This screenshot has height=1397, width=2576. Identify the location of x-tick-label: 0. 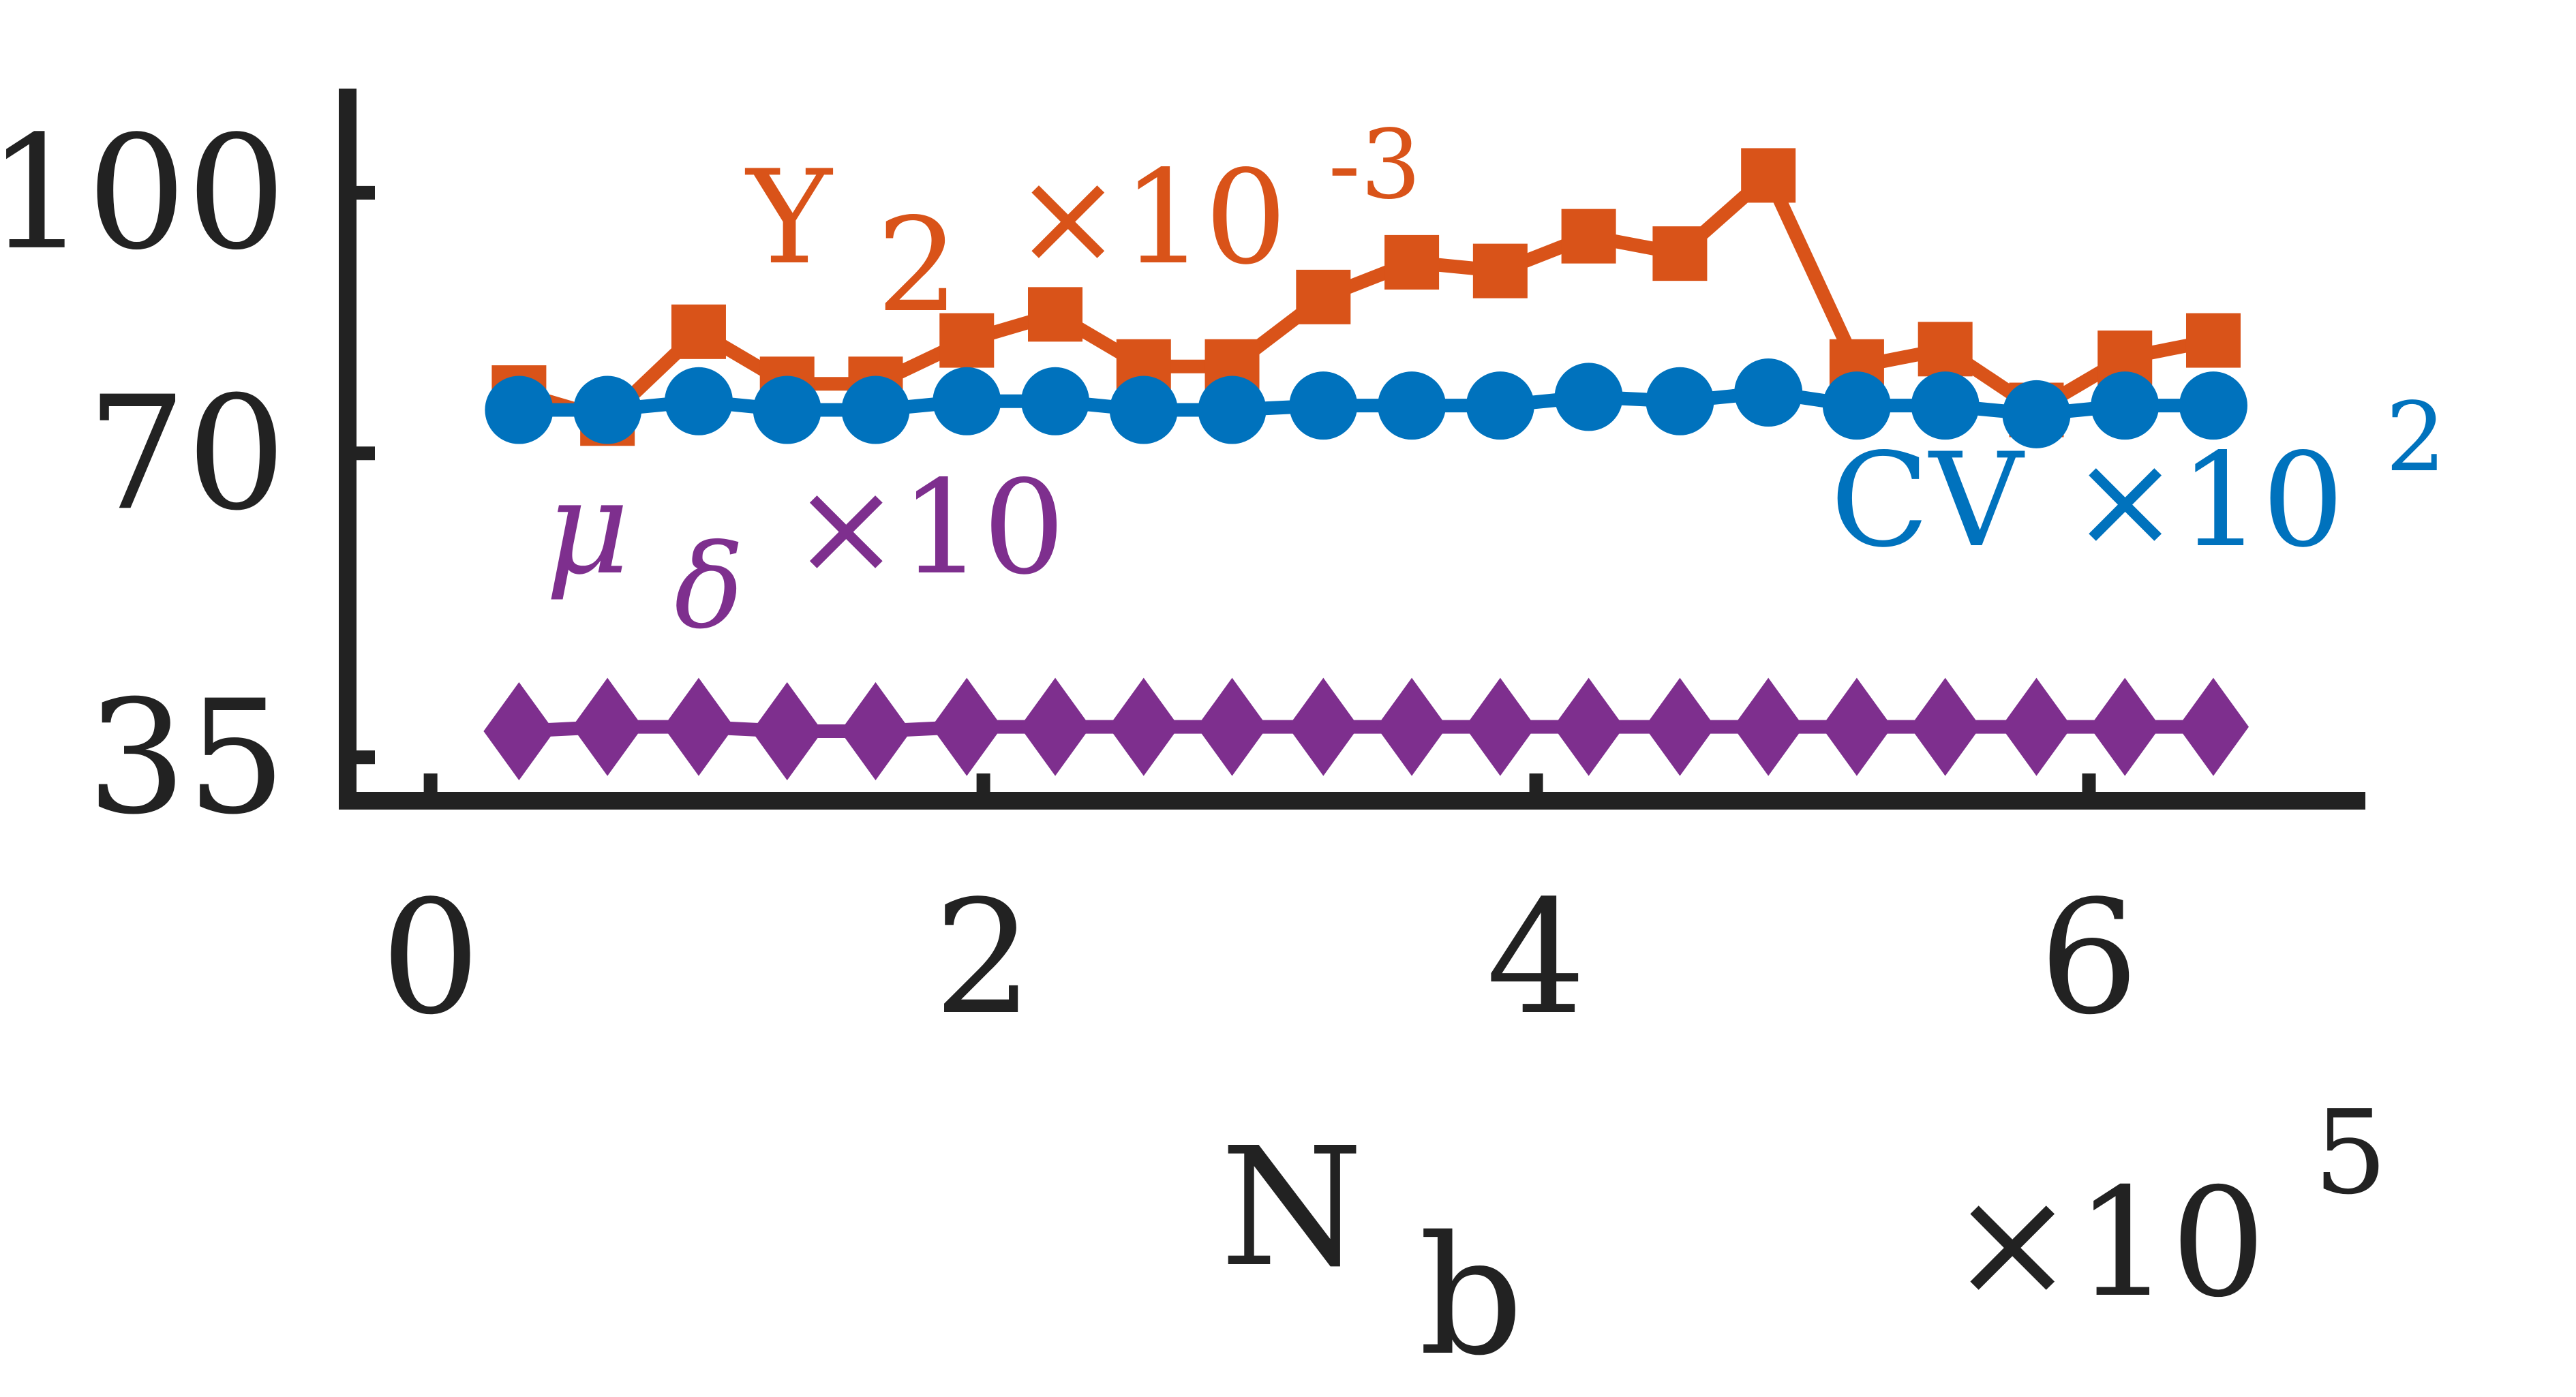
(430, 959).